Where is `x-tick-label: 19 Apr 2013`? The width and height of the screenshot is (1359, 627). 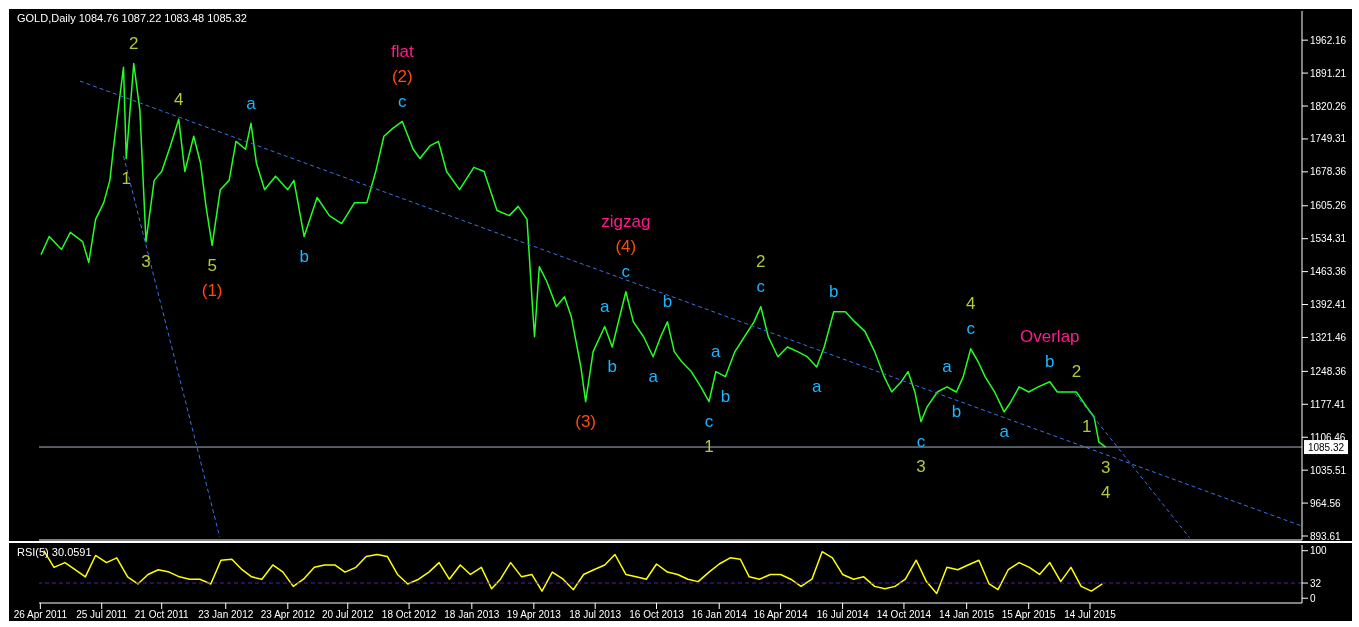
x-tick-label: 19 Apr 2013 is located at coordinates (534, 615).